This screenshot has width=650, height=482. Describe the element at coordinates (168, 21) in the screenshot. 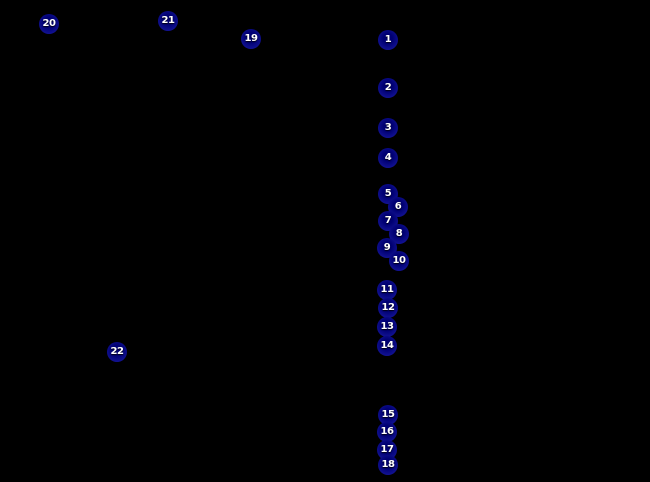

I see `mark-badge-21: 21` at that location.